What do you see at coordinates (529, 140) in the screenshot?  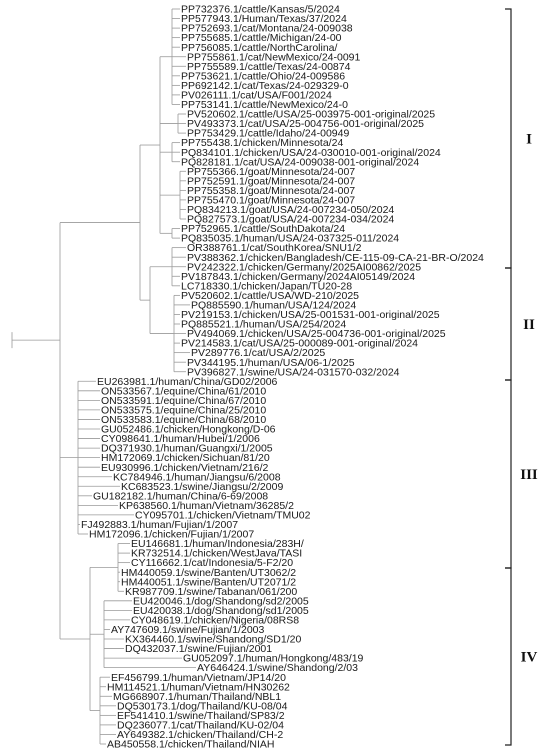 I see `clade-label: I` at bounding box center [529, 140].